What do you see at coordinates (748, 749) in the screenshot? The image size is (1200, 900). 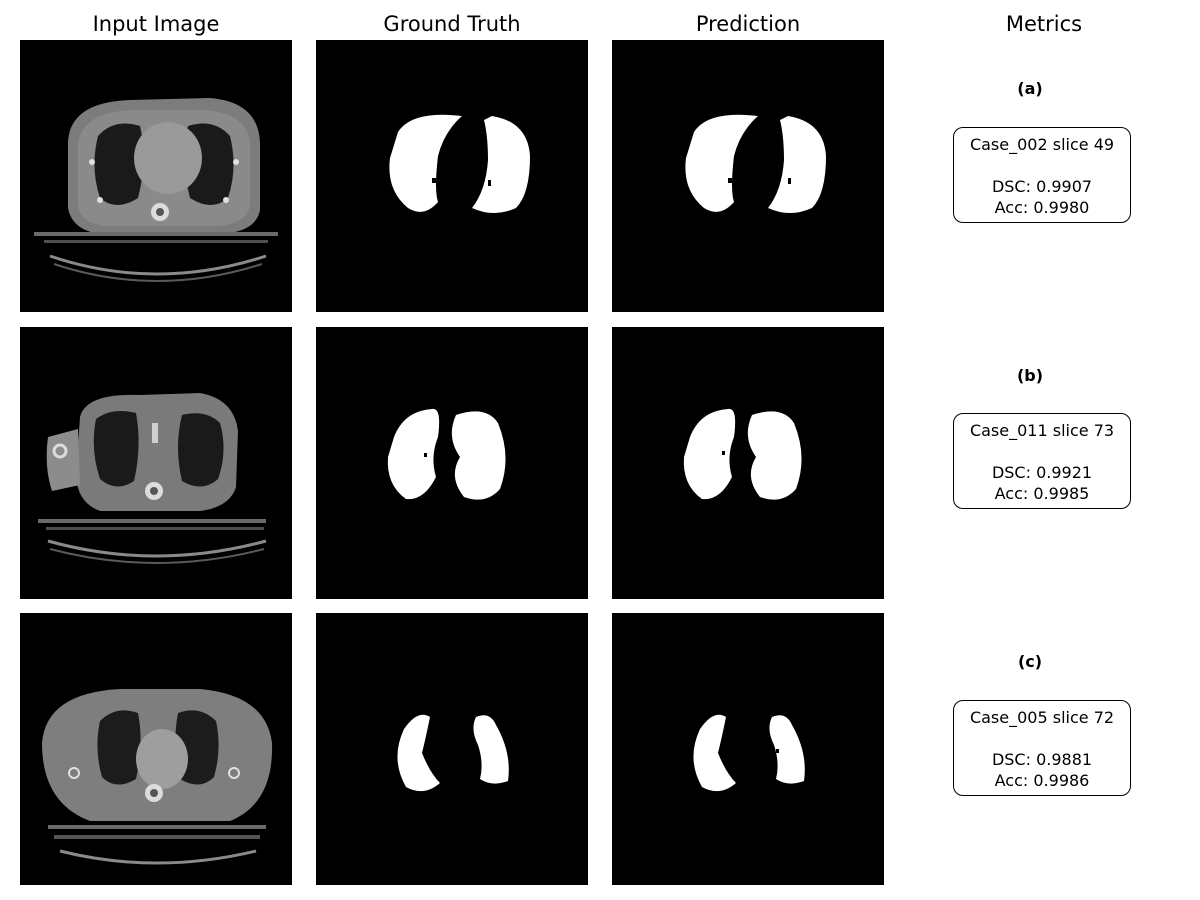 I see `prediction-mask-c` at bounding box center [748, 749].